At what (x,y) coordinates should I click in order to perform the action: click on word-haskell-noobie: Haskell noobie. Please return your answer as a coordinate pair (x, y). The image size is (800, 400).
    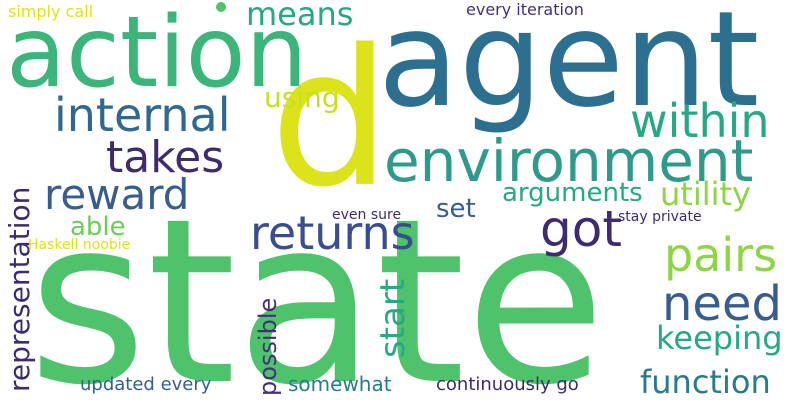
    Looking at the image, I should click on (79, 245).